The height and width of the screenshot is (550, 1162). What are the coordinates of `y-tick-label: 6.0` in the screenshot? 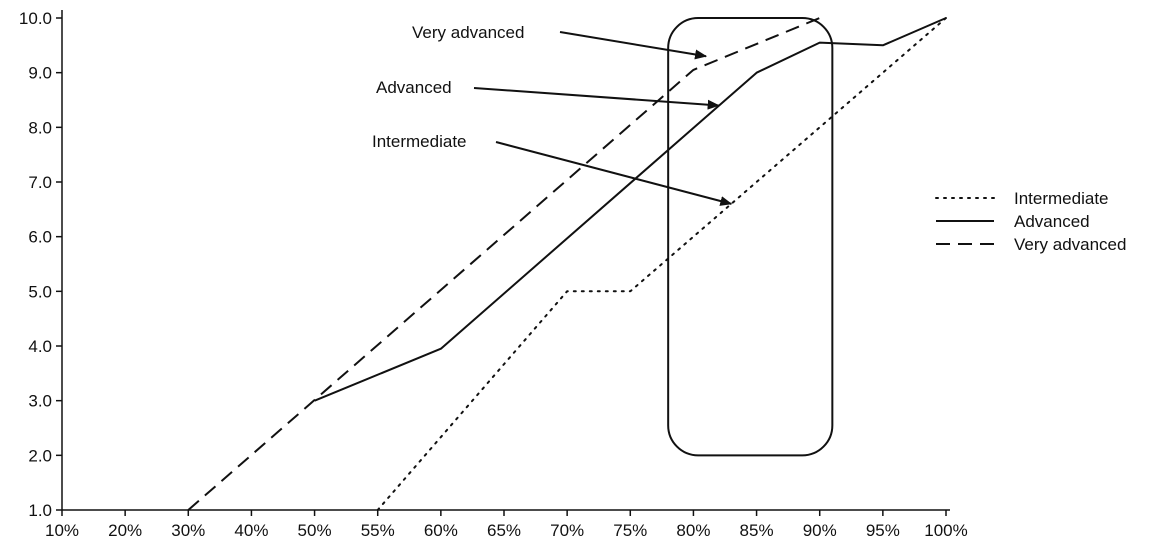 It's located at (40, 237).